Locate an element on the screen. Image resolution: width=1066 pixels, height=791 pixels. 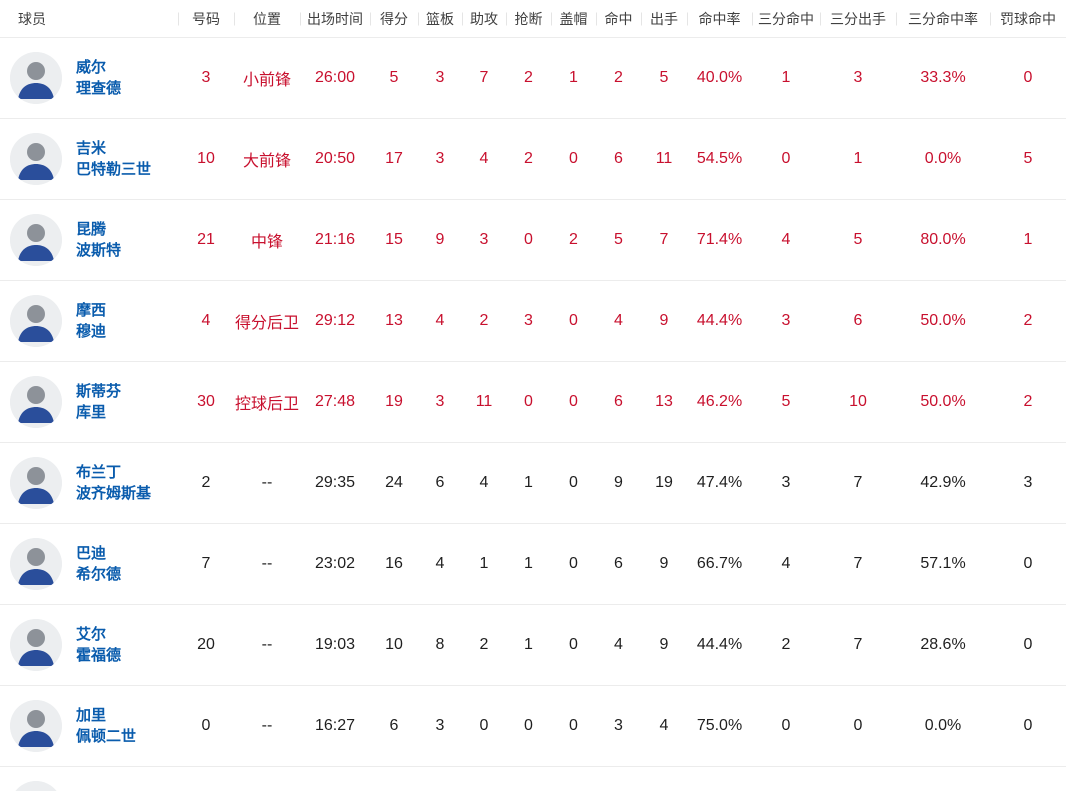
stat-3pm: 0 is located at coordinates (786, 158).